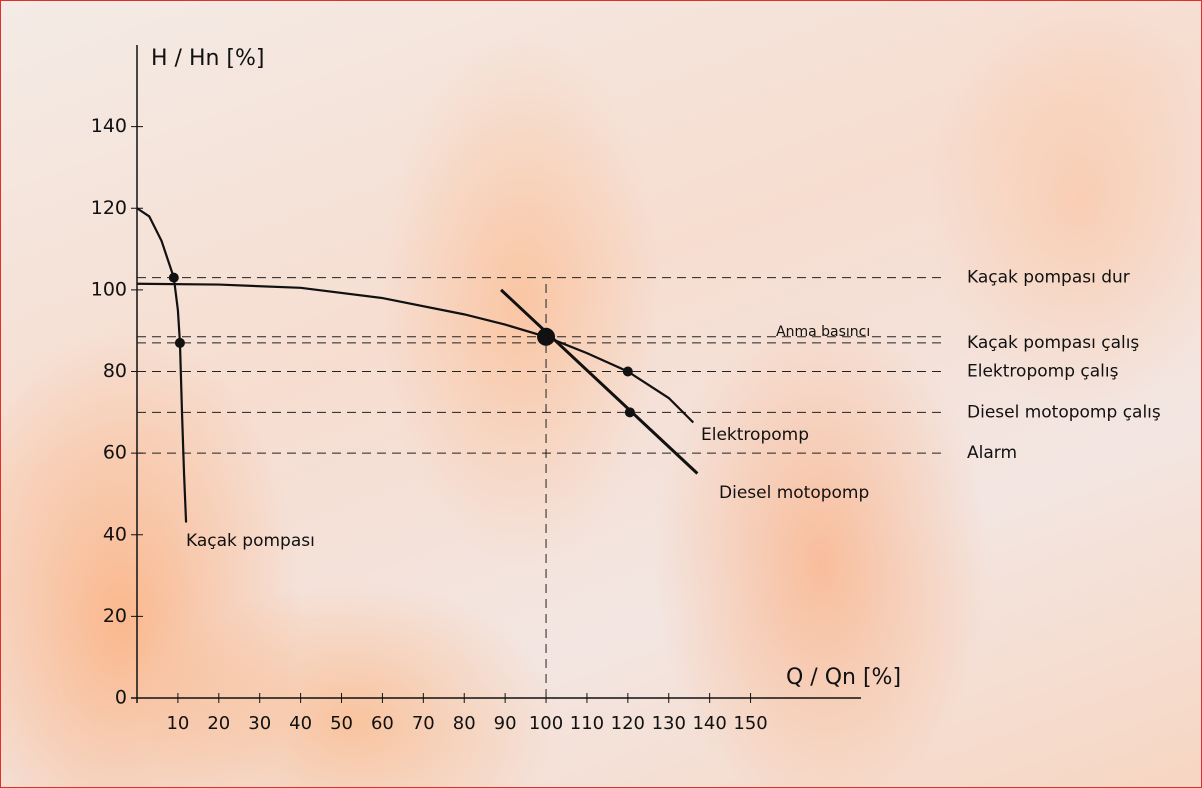 This screenshot has height=788, width=1202. Describe the element at coordinates (115, 371) in the screenshot. I see `y-tick-label: 80` at that location.